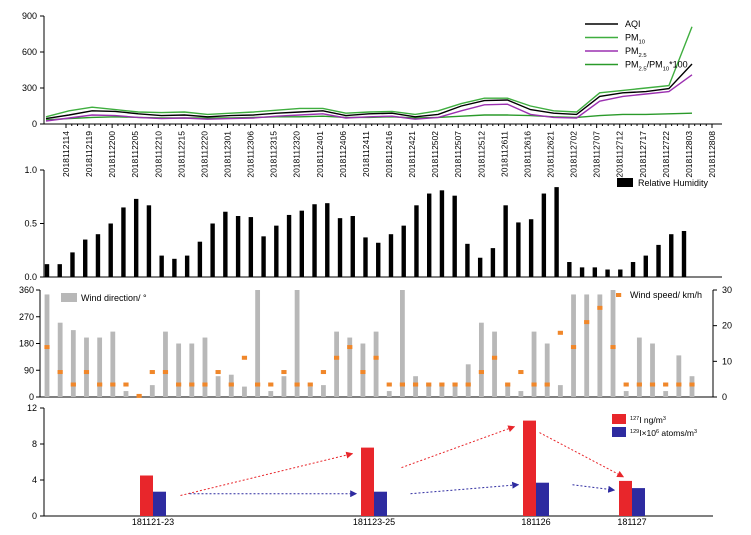 The height and width of the screenshot is (535, 751). What do you see at coordinates (673, 183) in the screenshot?
I see `legend-label: Relative Humidity` at bounding box center [673, 183].